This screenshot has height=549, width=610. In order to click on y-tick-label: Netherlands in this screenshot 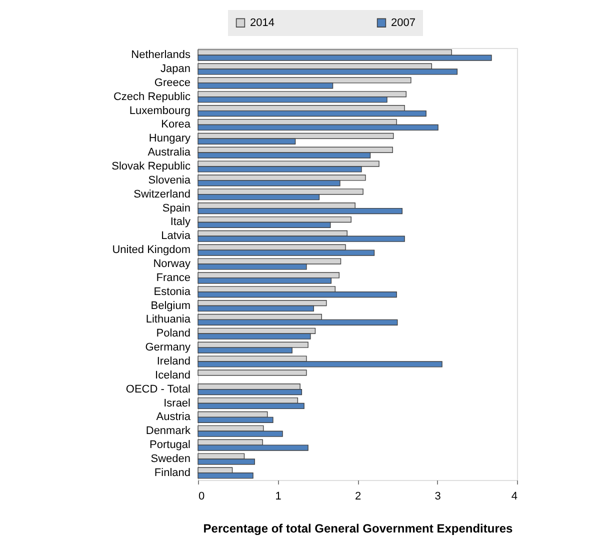, I will do `click(161, 55)`.